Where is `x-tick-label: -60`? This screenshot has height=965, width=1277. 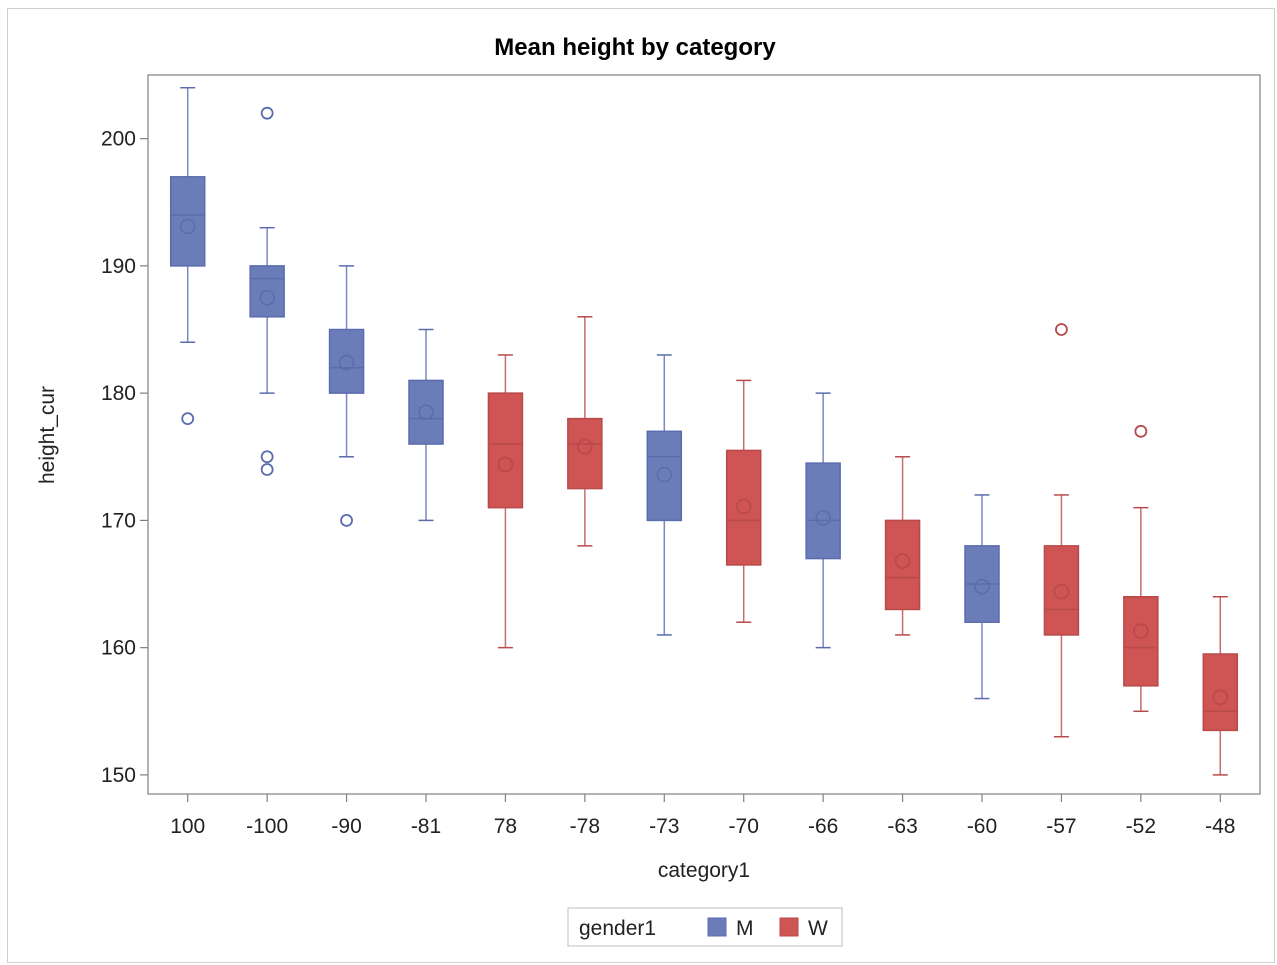
x-tick-label: -60 is located at coordinates (982, 826).